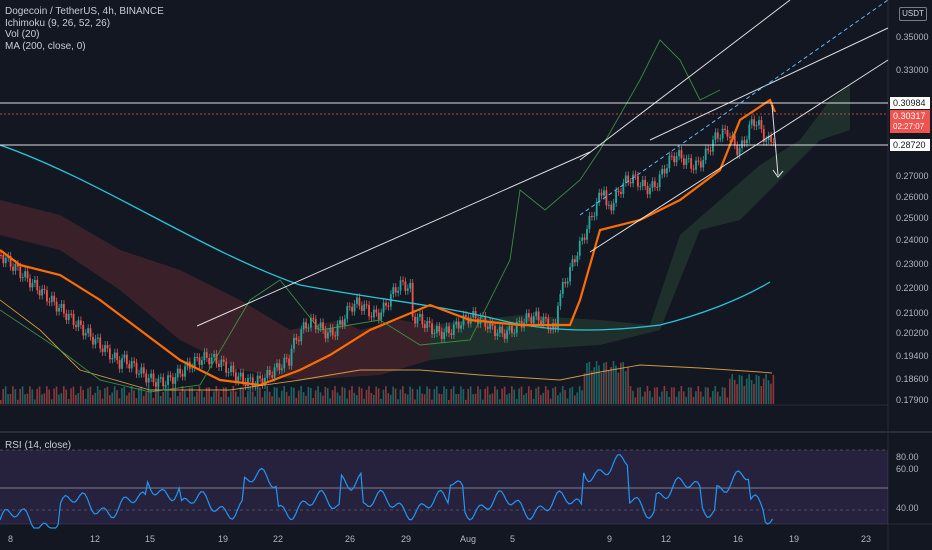  I want to click on rsi-band, so click(444, 487).